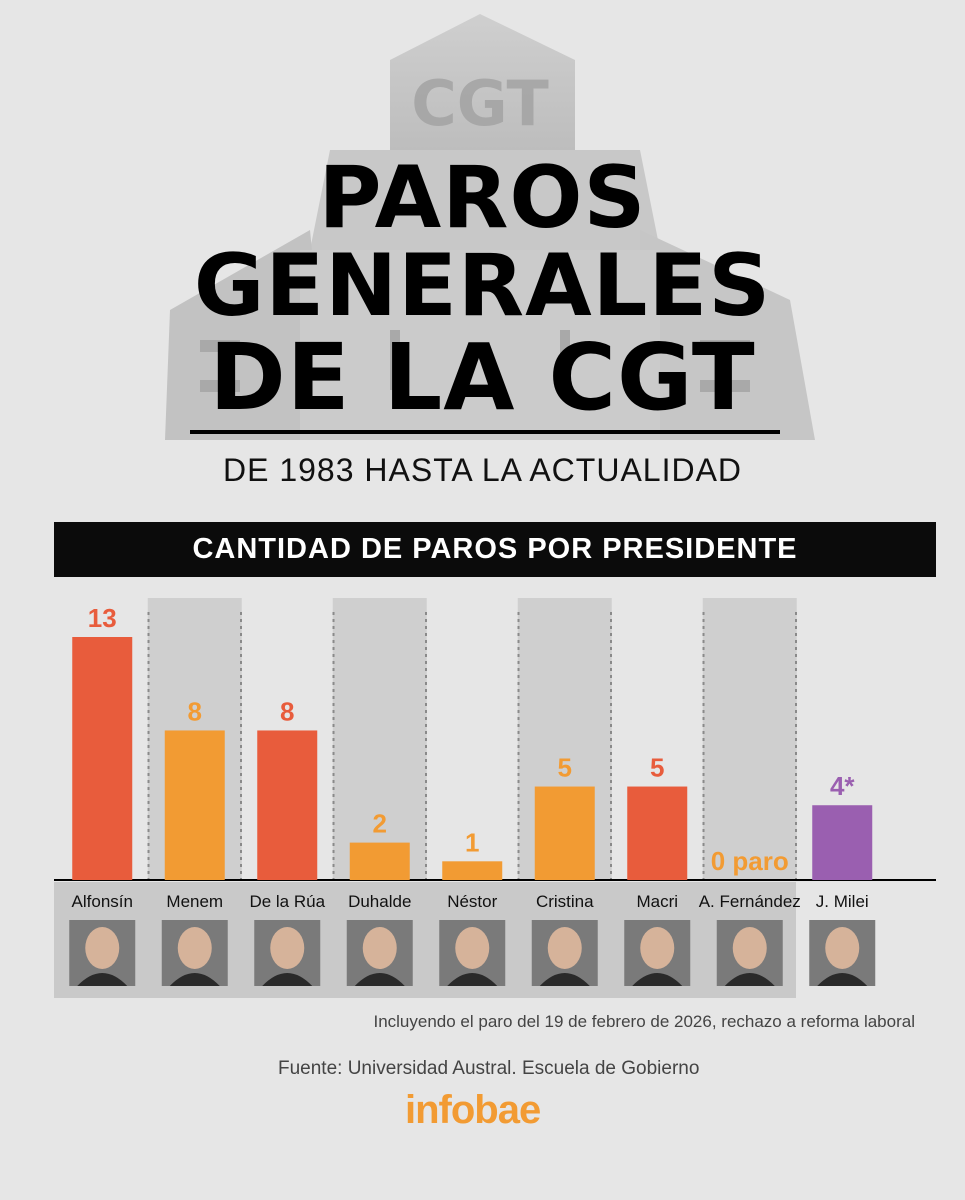 This screenshot has height=1200, width=965. What do you see at coordinates (482, 286) in the screenshot?
I see `title-line-2: GENERALES` at bounding box center [482, 286].